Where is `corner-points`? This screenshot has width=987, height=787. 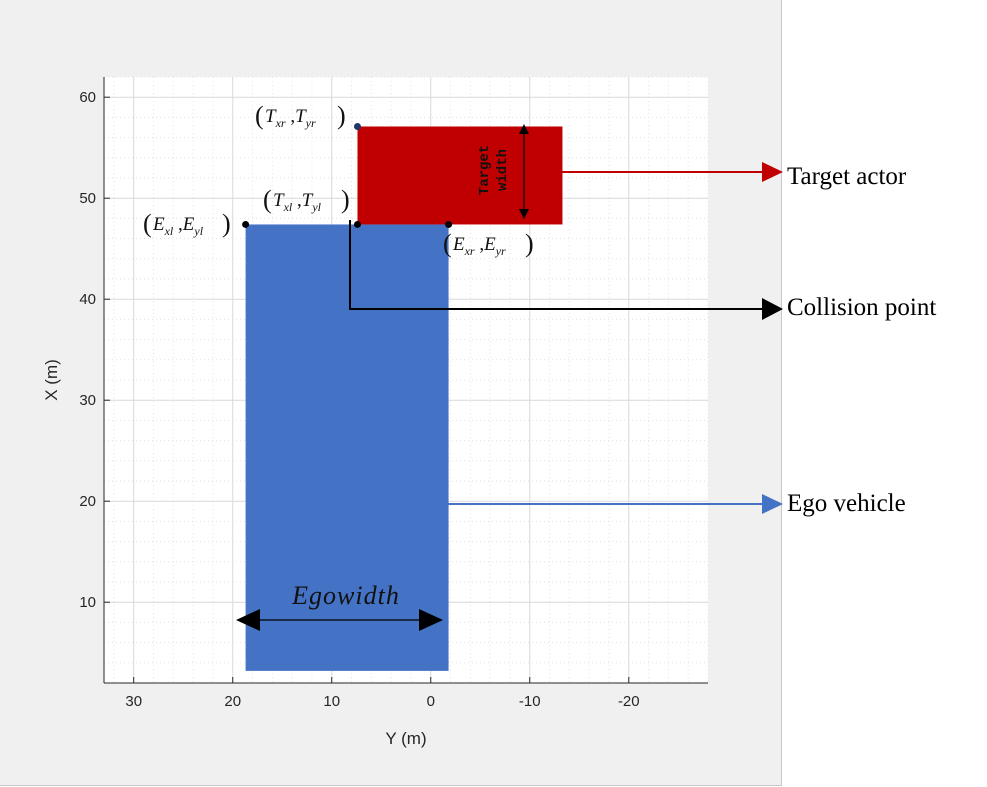 corner-points is located at coordinates (347, 175).